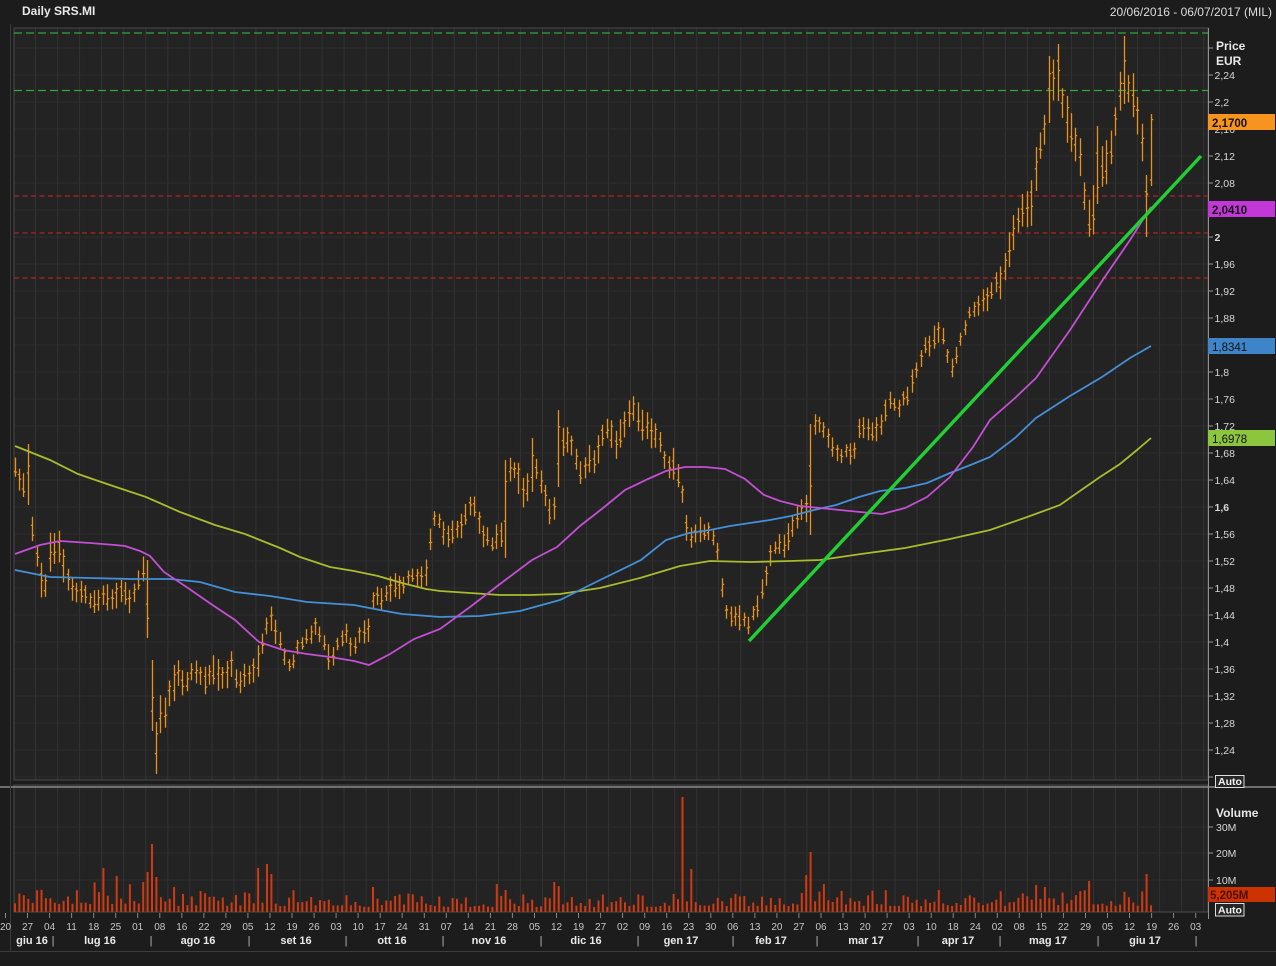 The height and width of the screenshot is (966, 1276). What do you see at coordinates (381, 927) in the screenshot?
I see `svg-text: 17` at bounding box center [381, 927].